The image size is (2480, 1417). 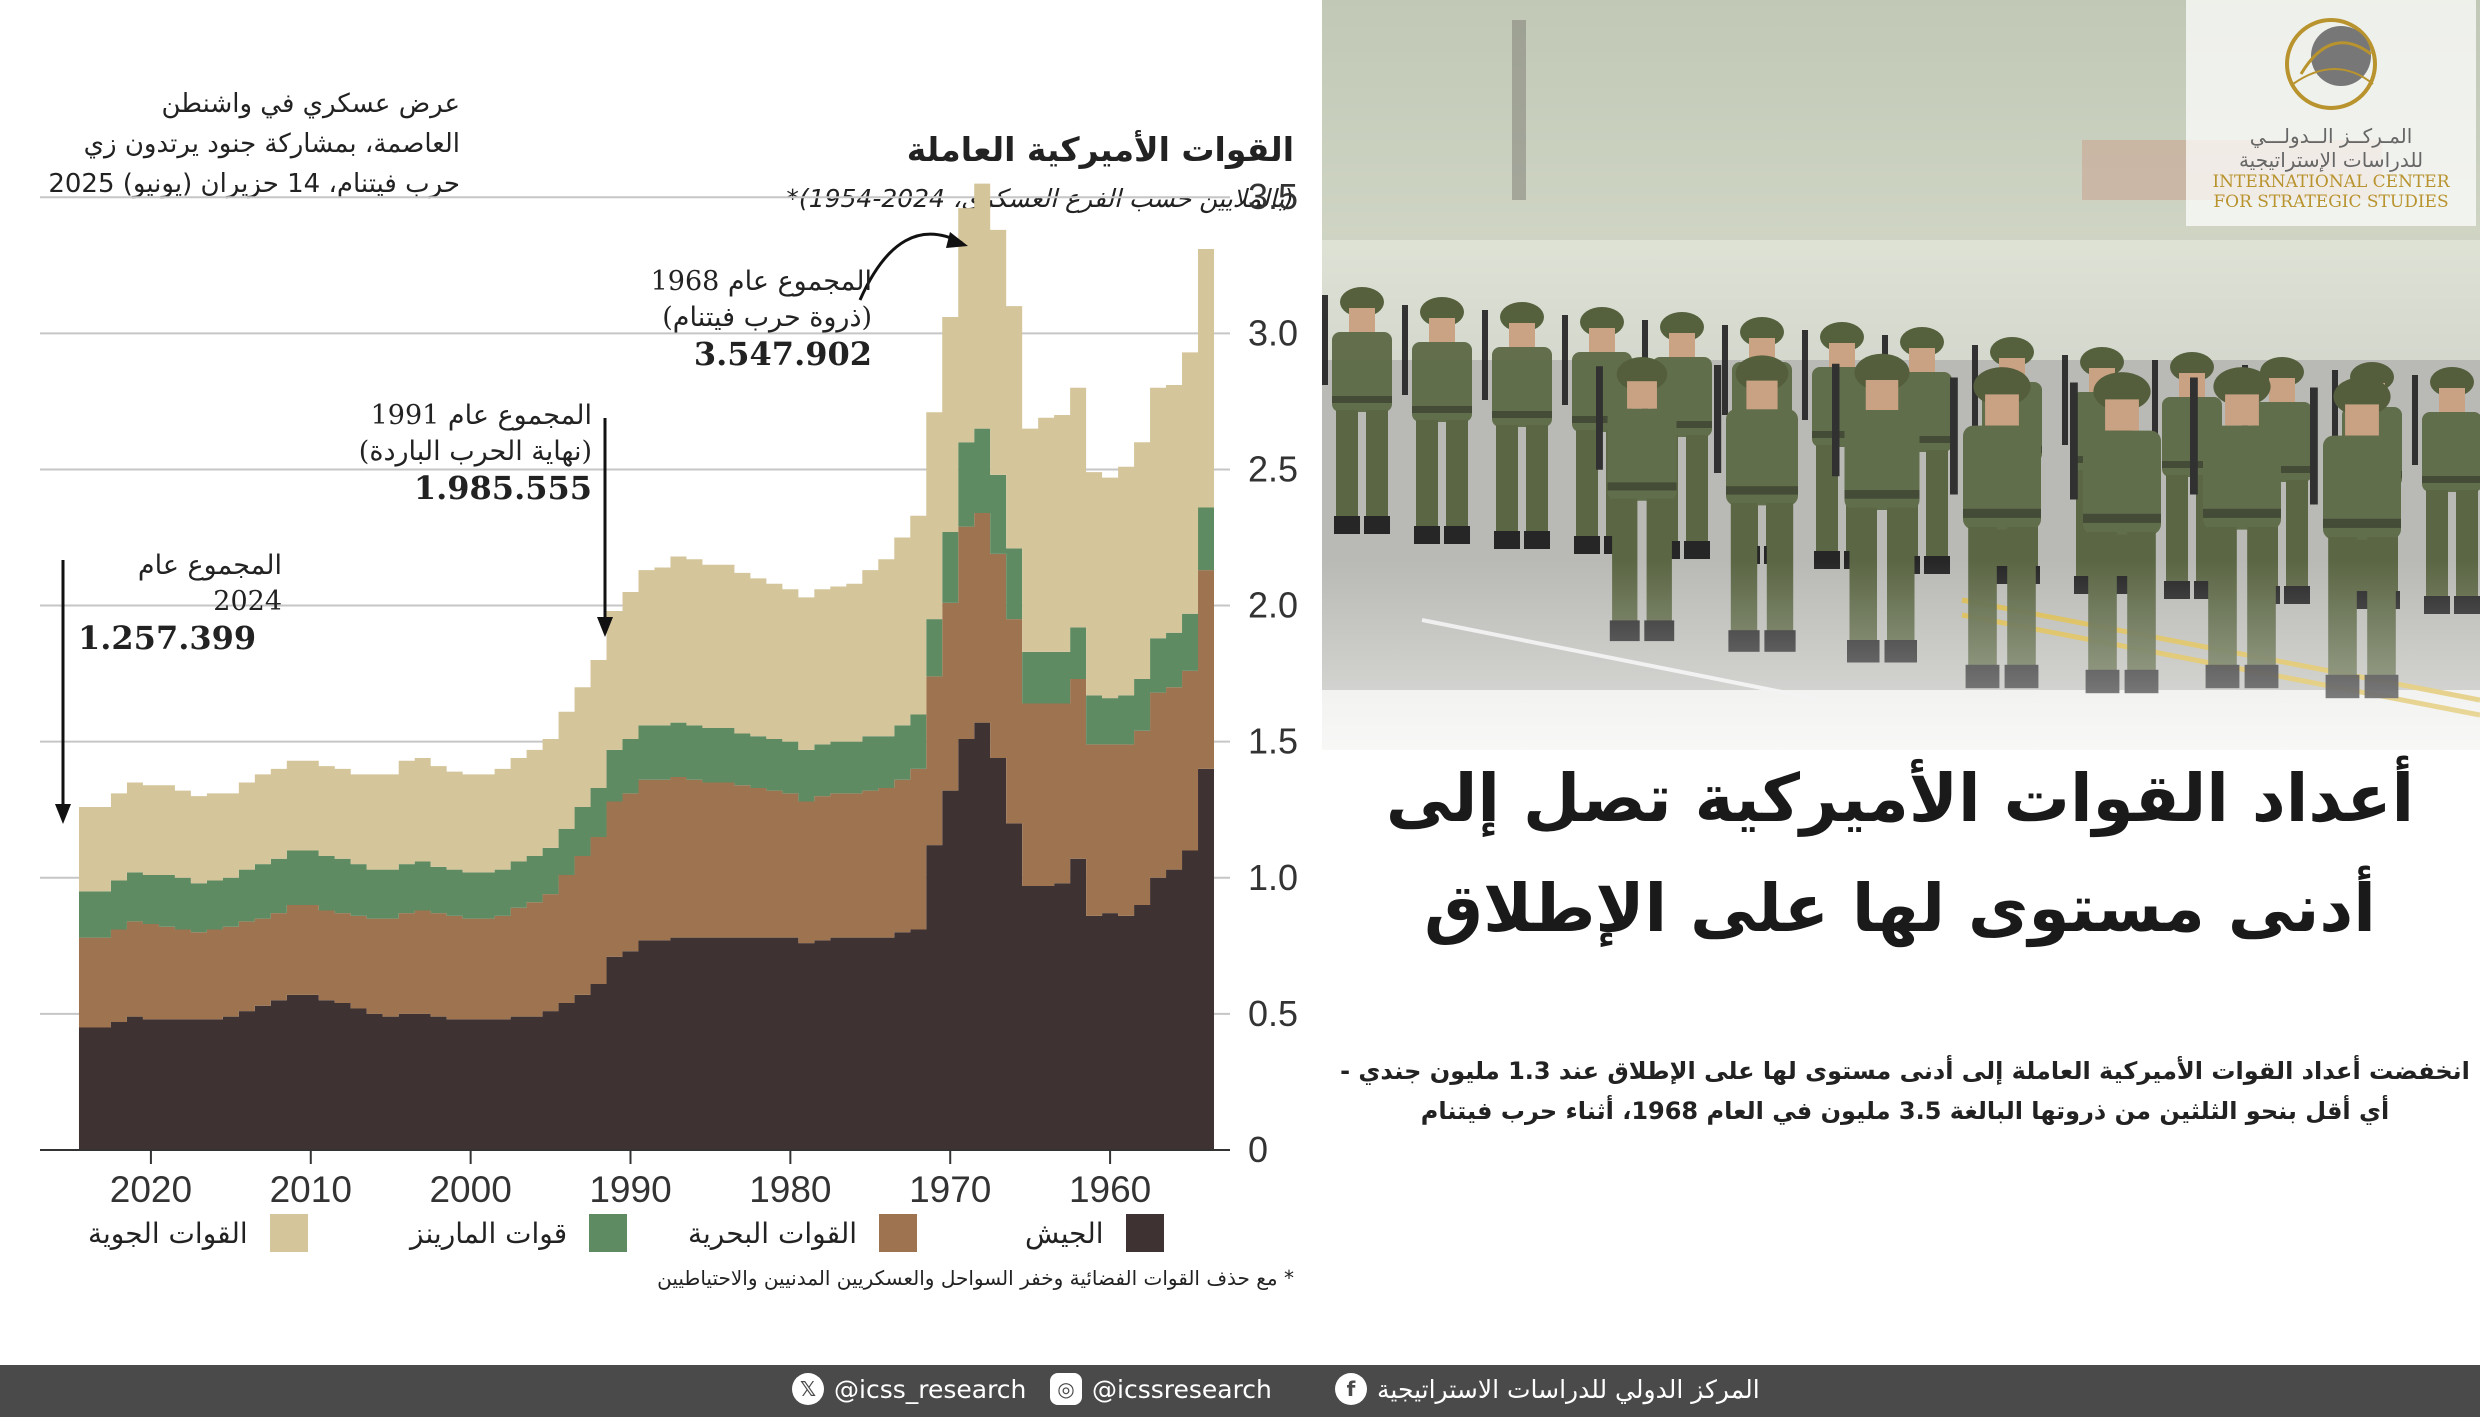 I want to click on y-ticks: 0 0.5 1.0 1.5 2.0 2.5 3.0 3.5, so click(x=1273, y=673).